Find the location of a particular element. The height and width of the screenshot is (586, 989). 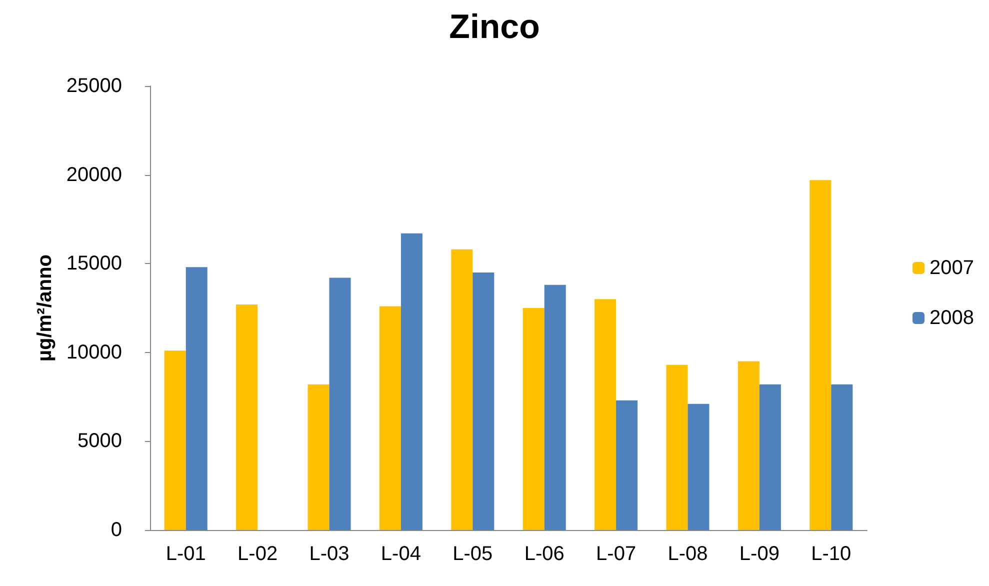

y-tick-label: 15000 is located at coordinates (94, 263).